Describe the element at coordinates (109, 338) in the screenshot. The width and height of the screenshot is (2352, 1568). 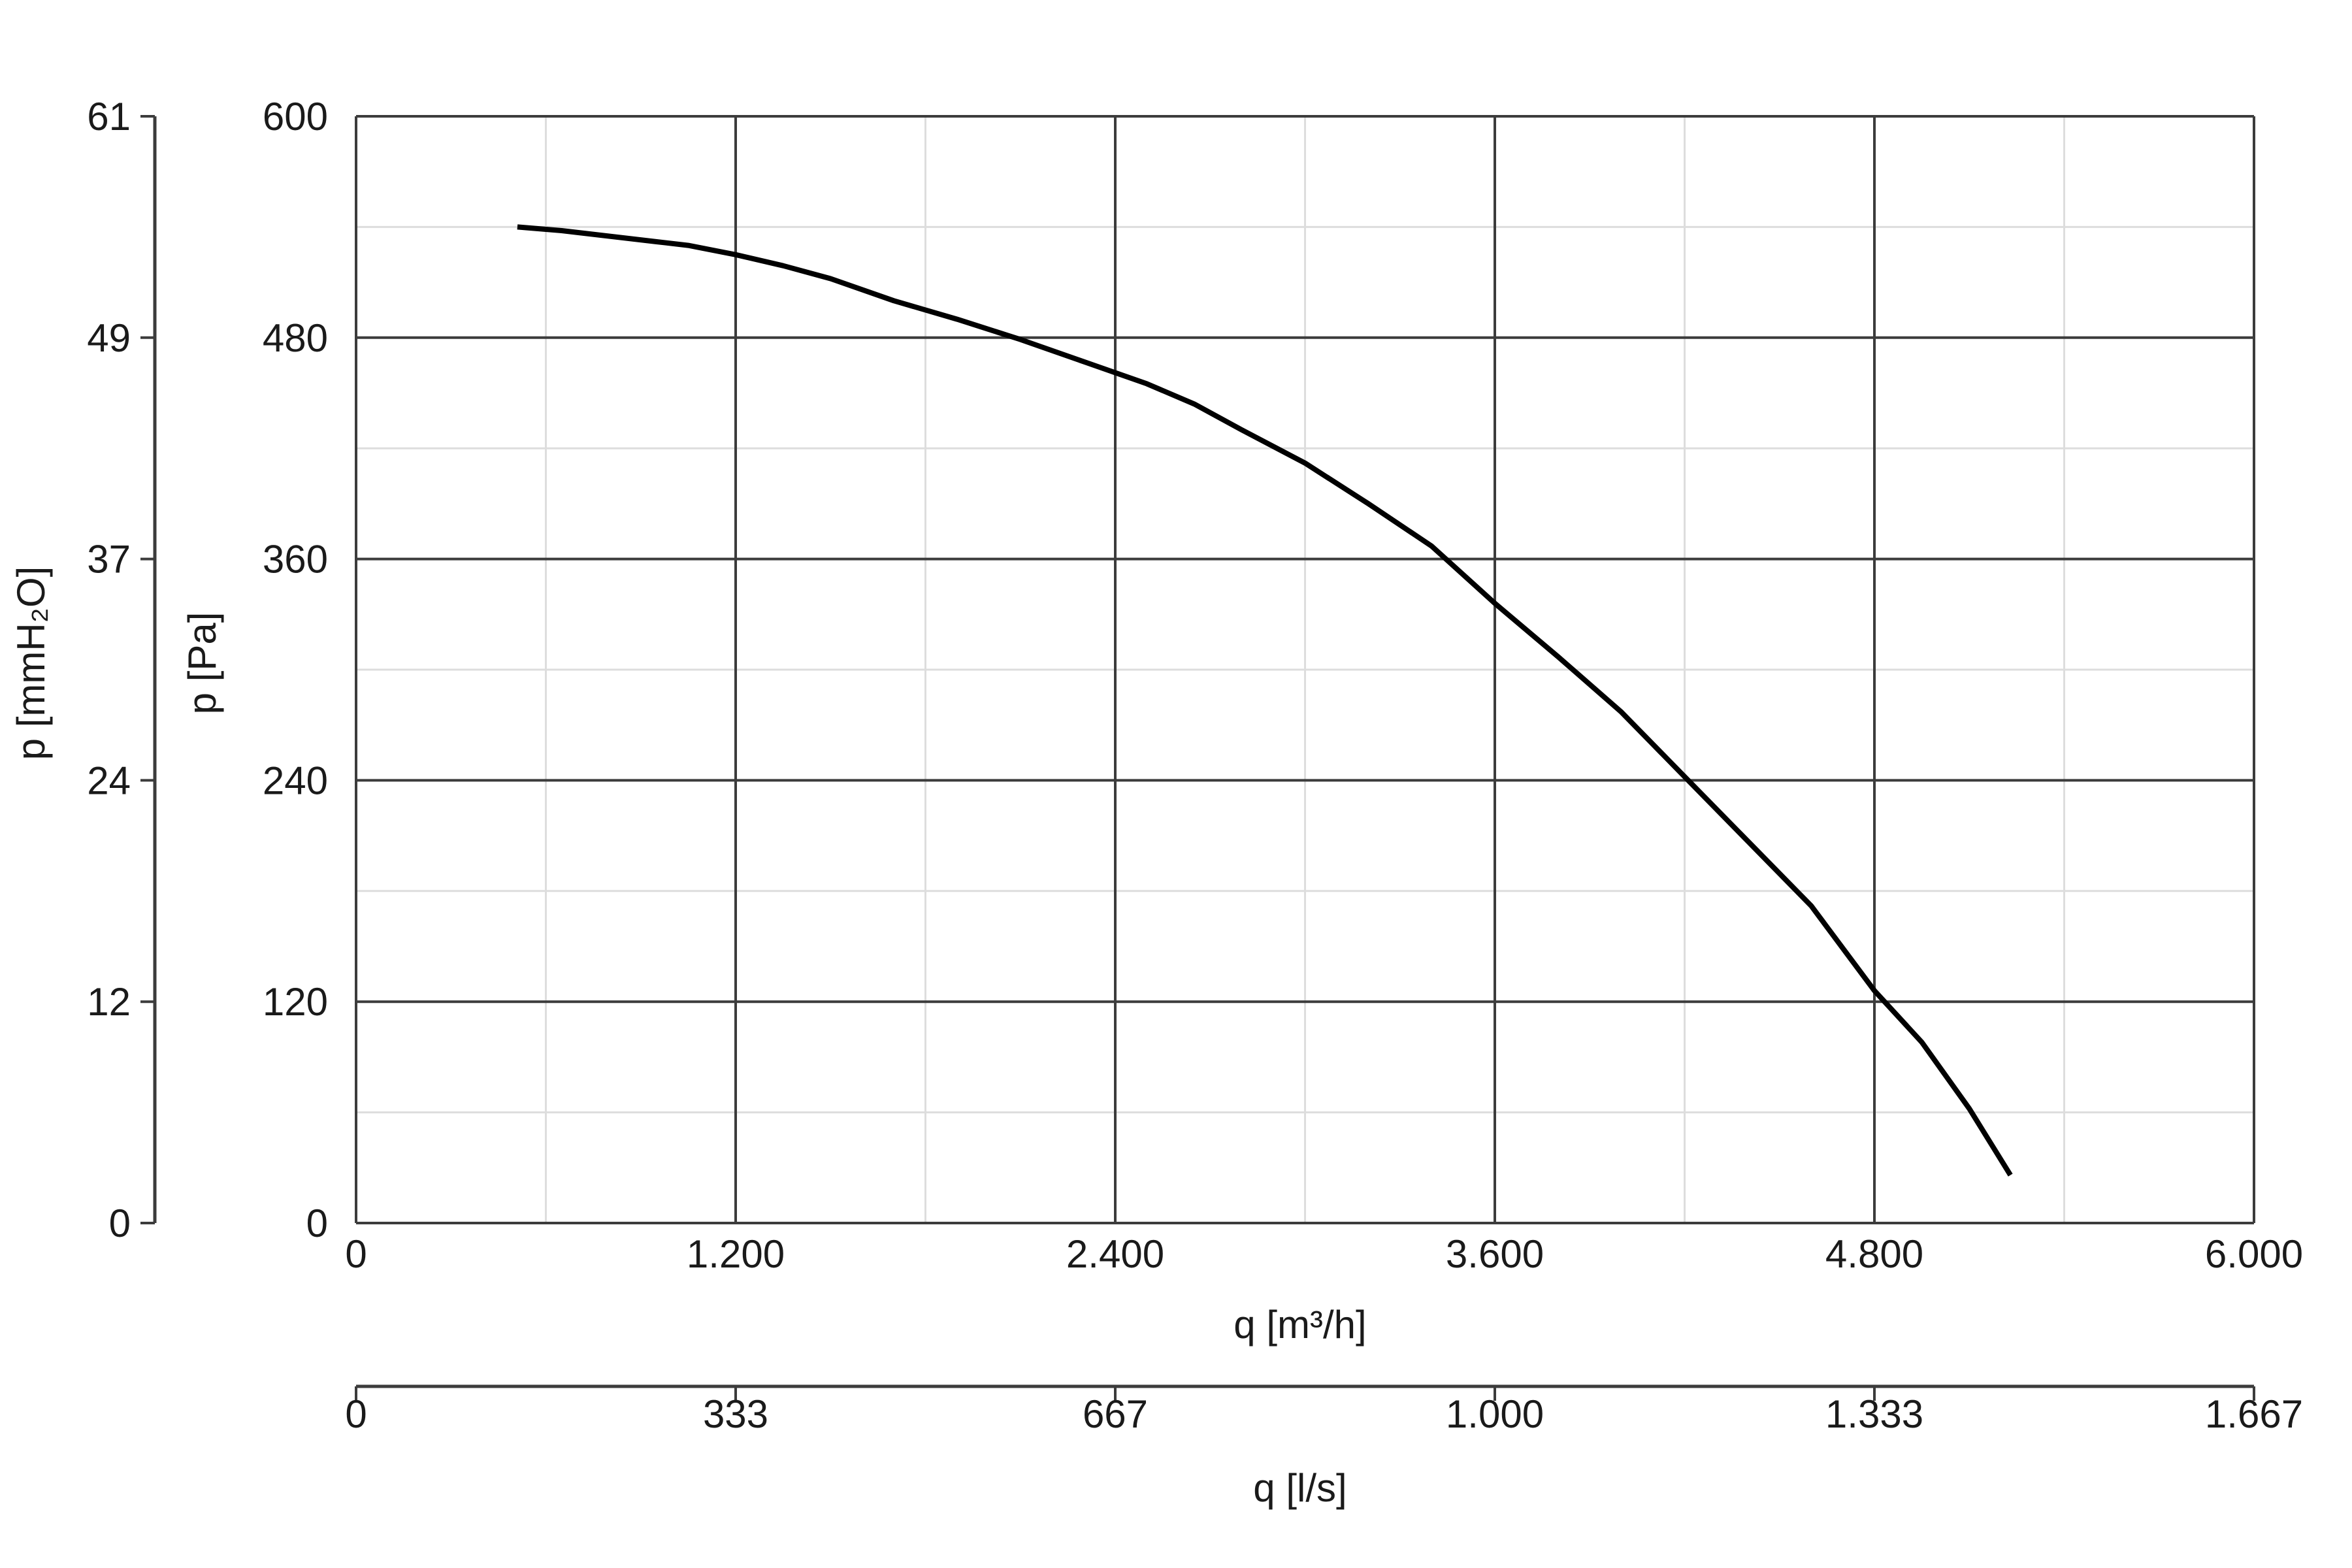
I see `secondary-y-tick-label: 49` at that location.